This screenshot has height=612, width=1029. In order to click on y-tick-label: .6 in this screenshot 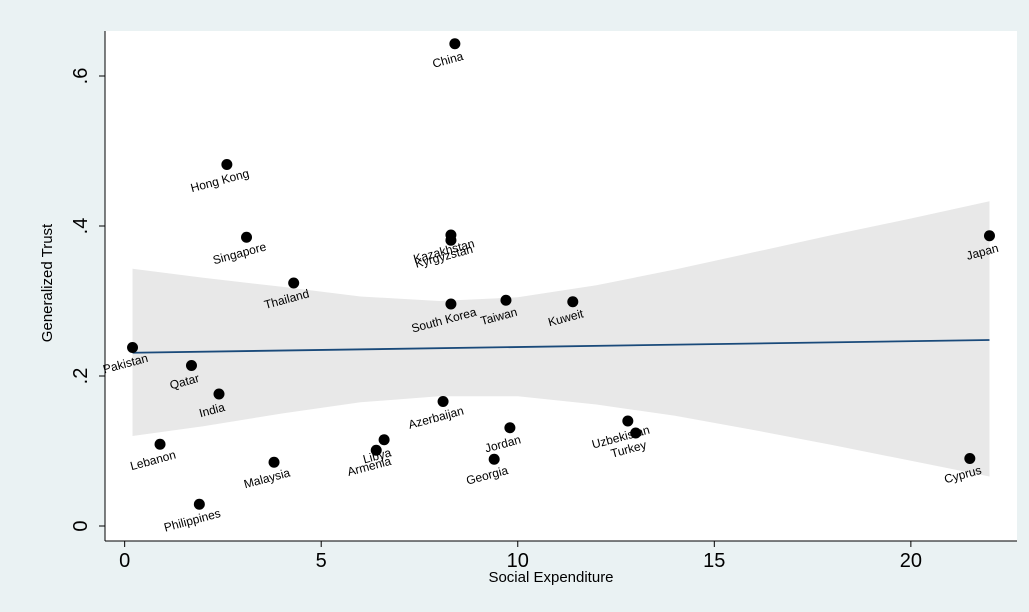, I will do `click(81, 76)`.